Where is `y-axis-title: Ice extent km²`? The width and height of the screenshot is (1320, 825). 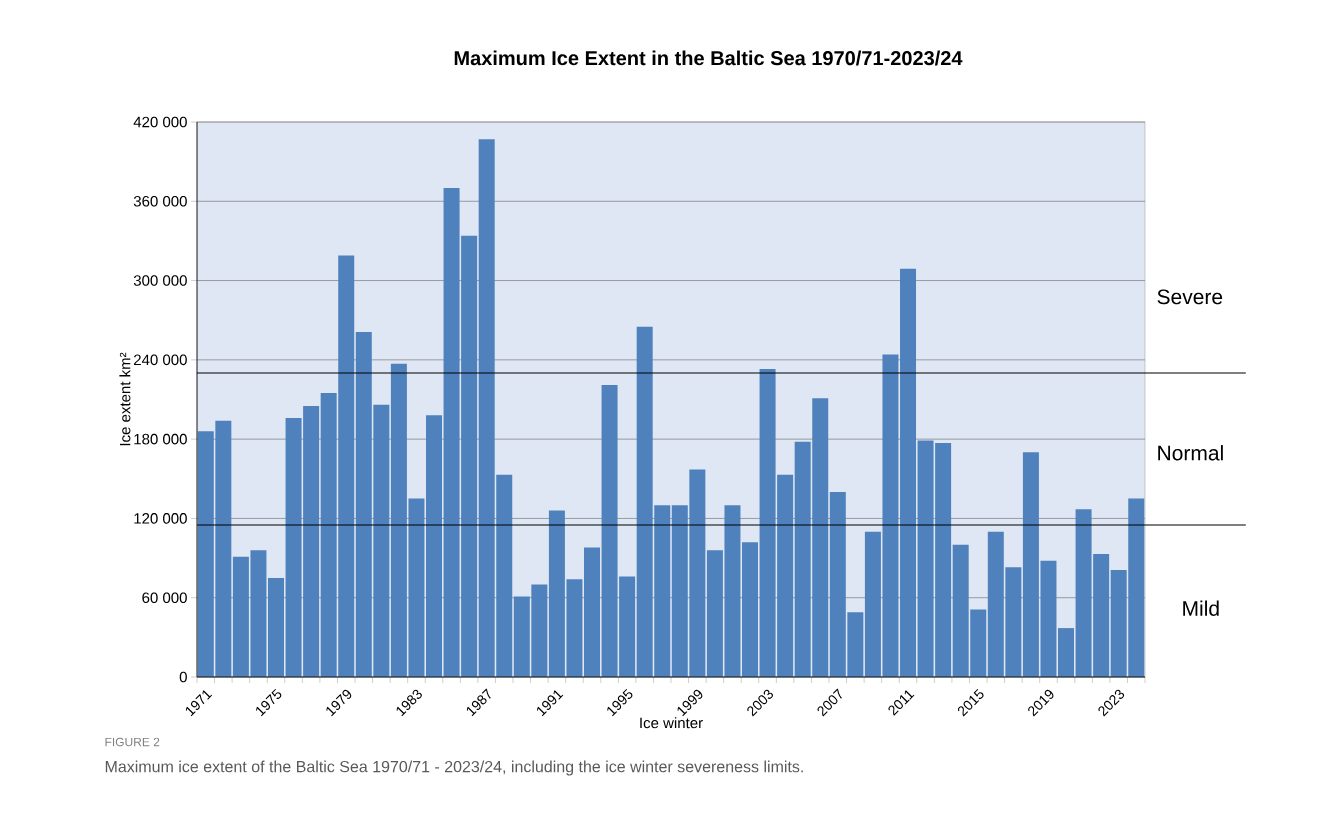
y-axis-title: Ice extent km² is located at coordinates (125, 399).